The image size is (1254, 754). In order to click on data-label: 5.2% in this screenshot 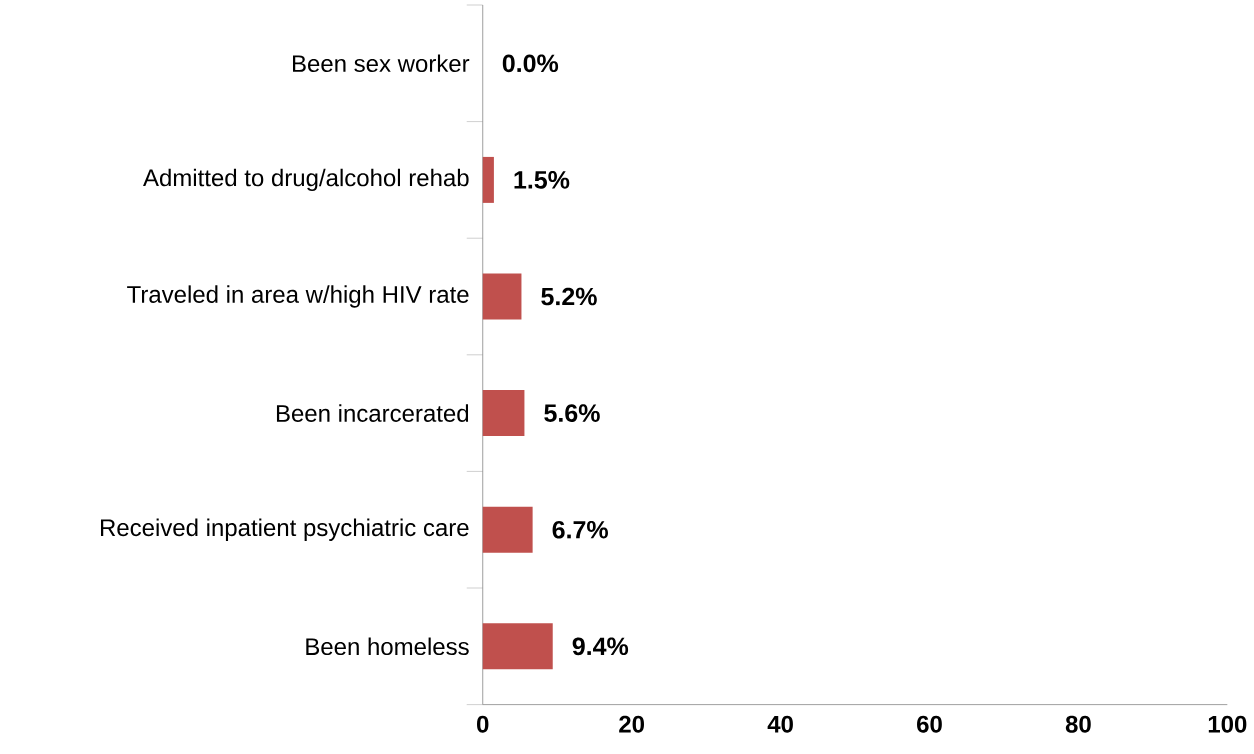, I will do `click(569, 296)`.